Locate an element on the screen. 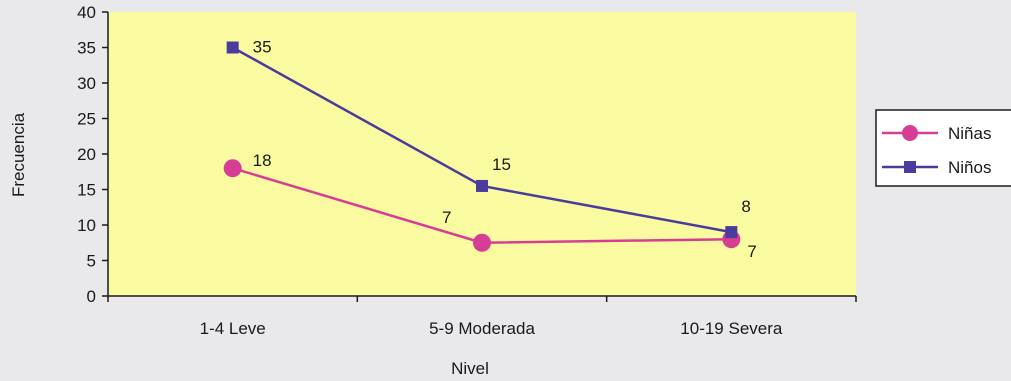 The image size is (1011, 381). legend: Niñas Niños is located at coordinates (943, 148).